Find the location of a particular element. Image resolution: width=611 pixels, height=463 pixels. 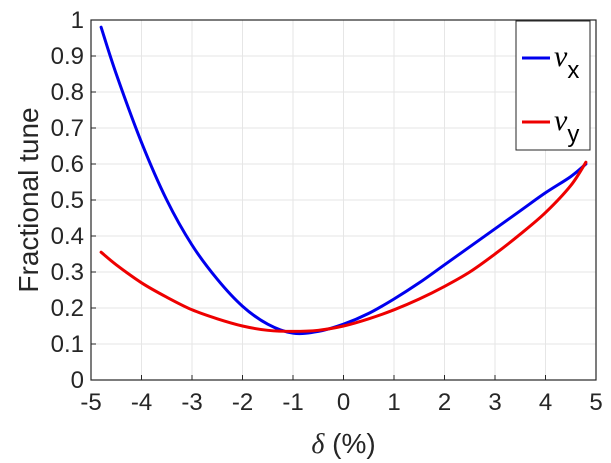

x-tick-label: -4 is located at coordinates (141, 402).